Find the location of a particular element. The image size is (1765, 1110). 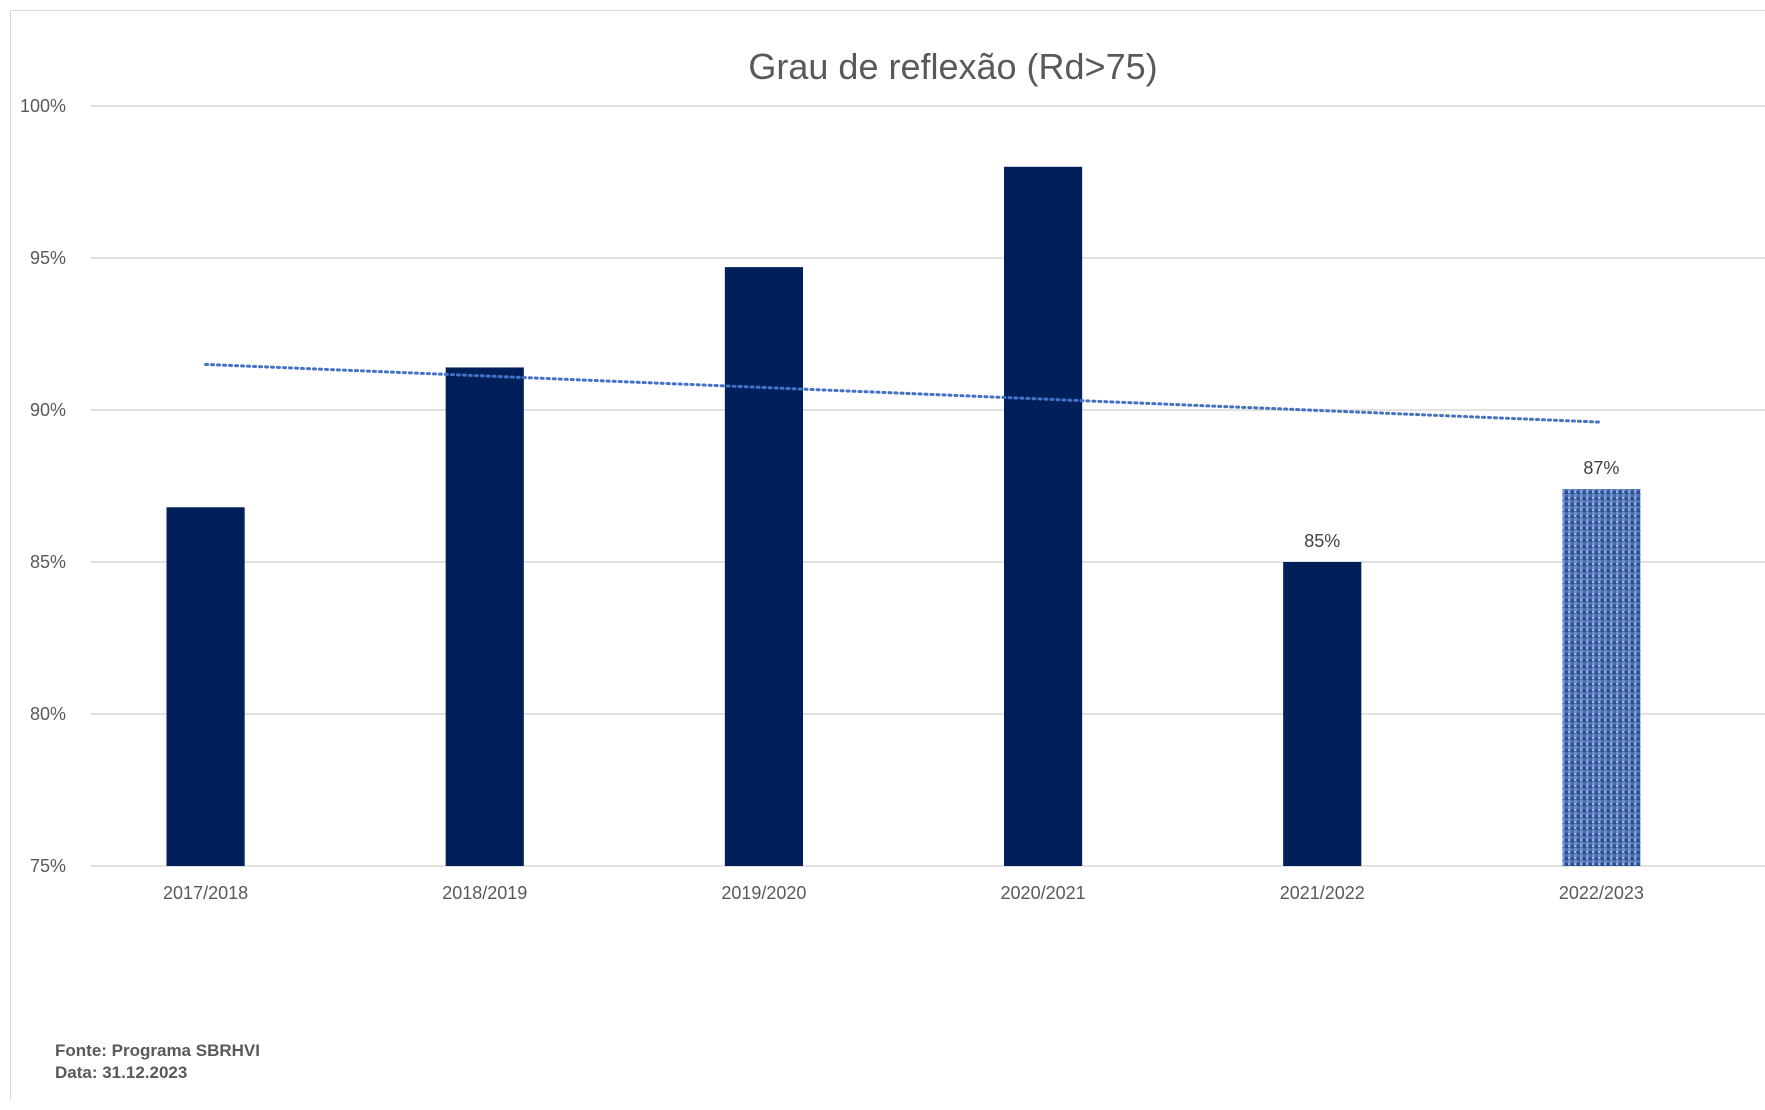

bar-2017-2018 is located at coordinates (205, 686).